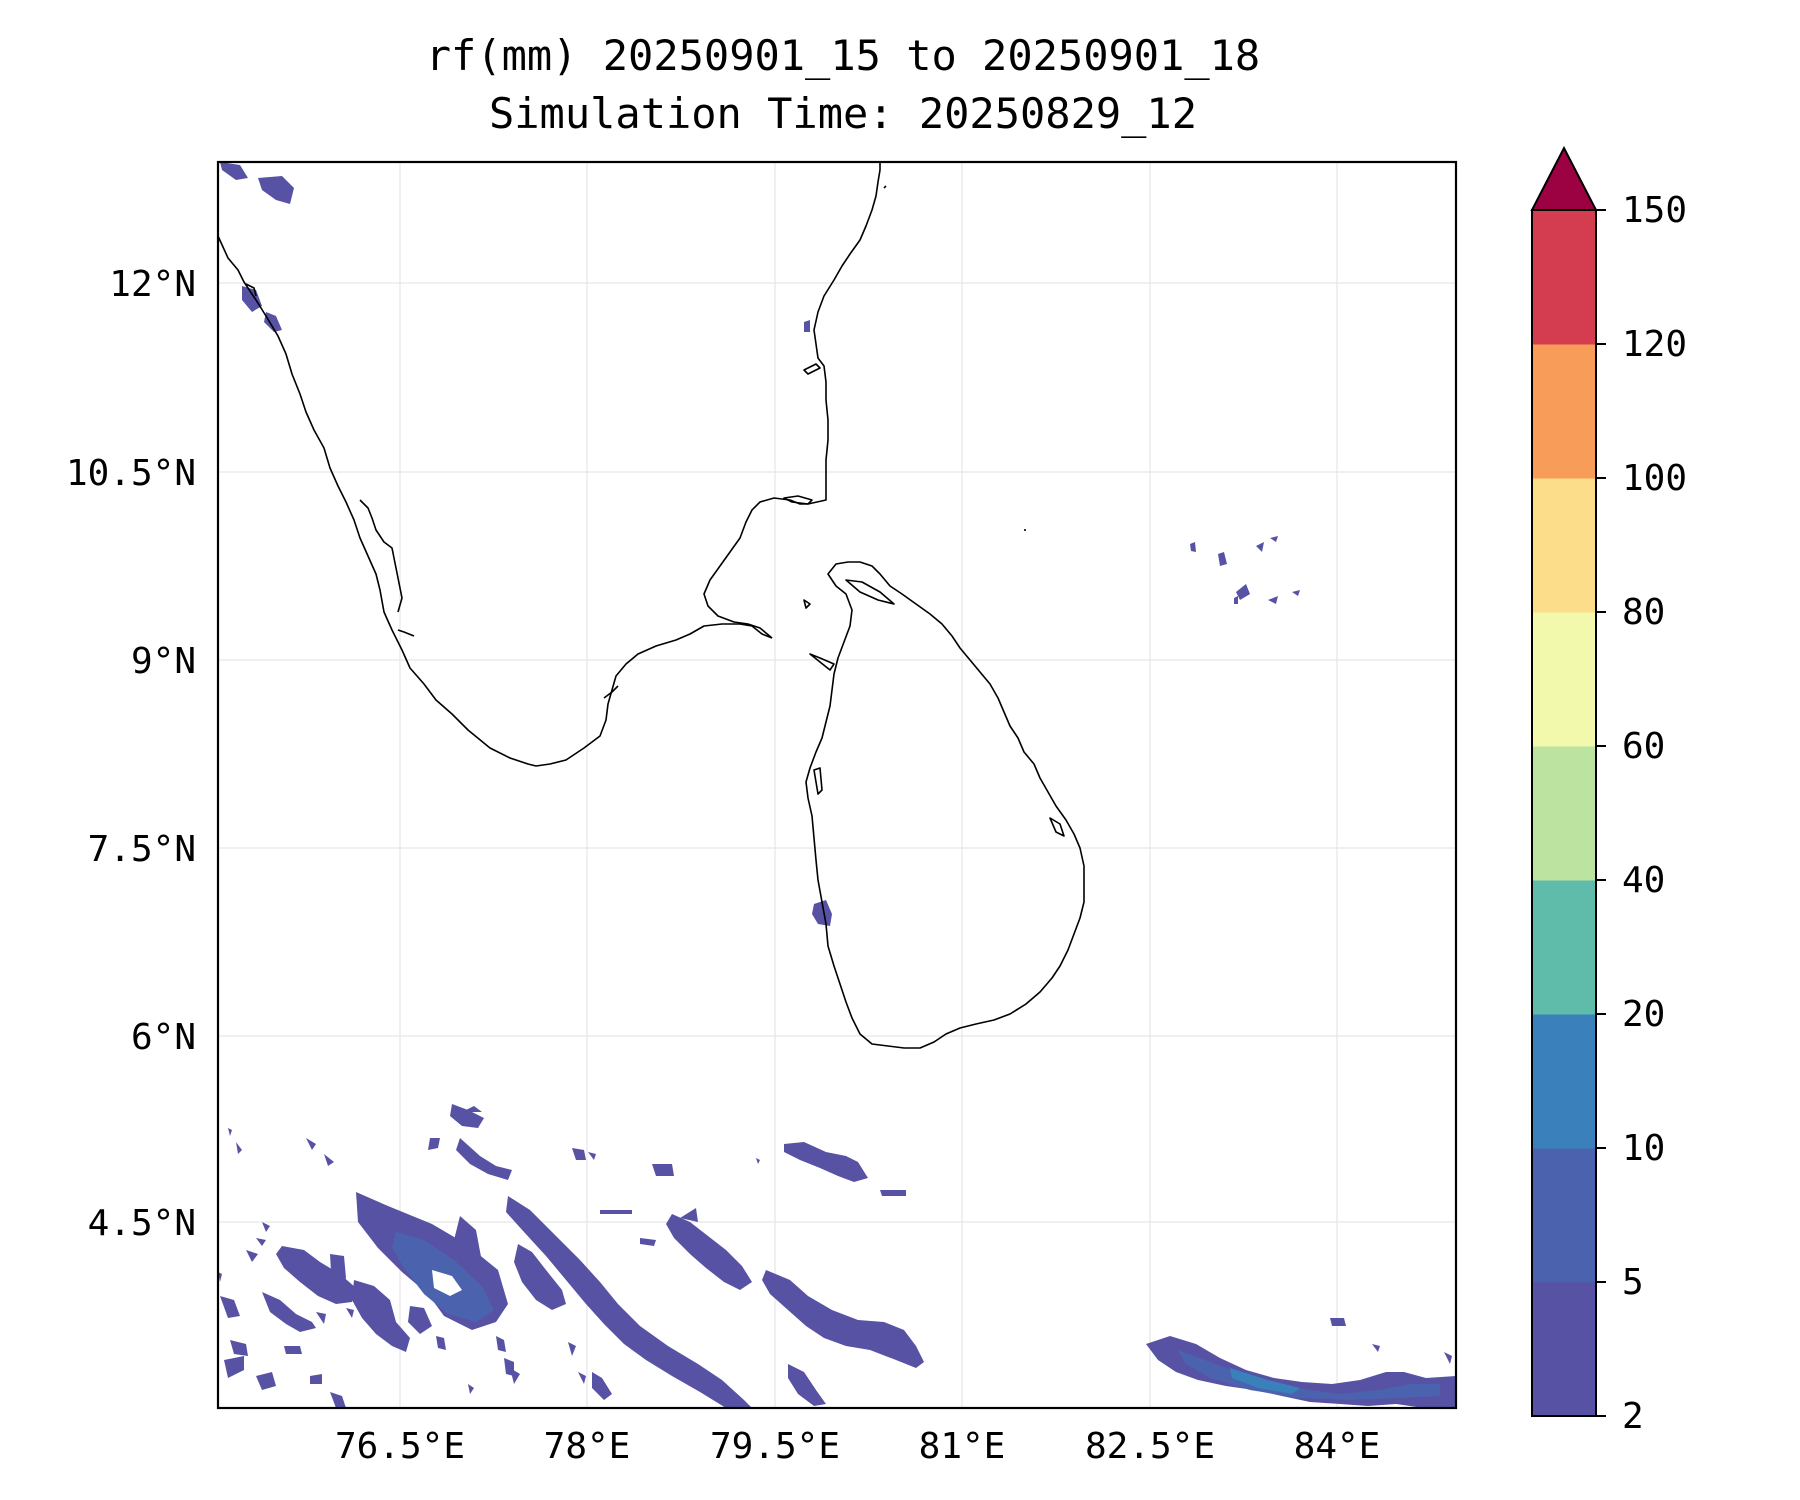 The height and width of the screenshot is (1500, 1800). Describe the element at coordinates (945, 805) in the screenshot. I see `sri-lanka` at that location.